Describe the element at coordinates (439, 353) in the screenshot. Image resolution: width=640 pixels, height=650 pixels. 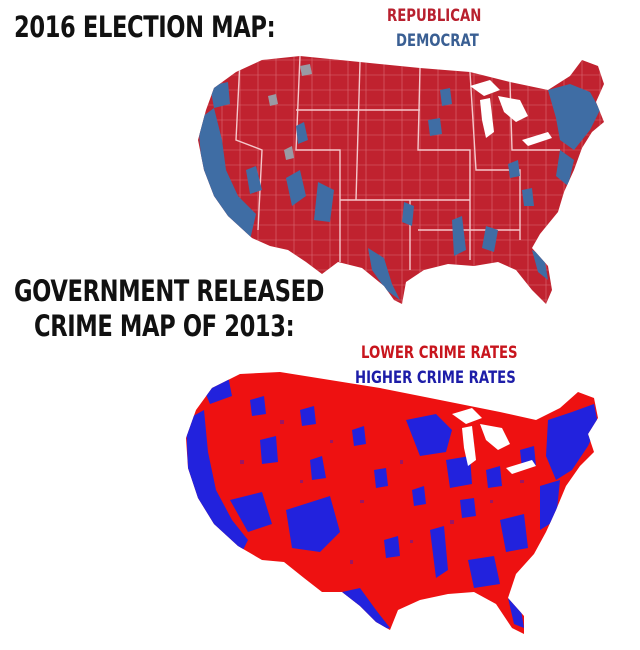
I see `legend-lower-crime: LOWER CRIME RATES` at that location.